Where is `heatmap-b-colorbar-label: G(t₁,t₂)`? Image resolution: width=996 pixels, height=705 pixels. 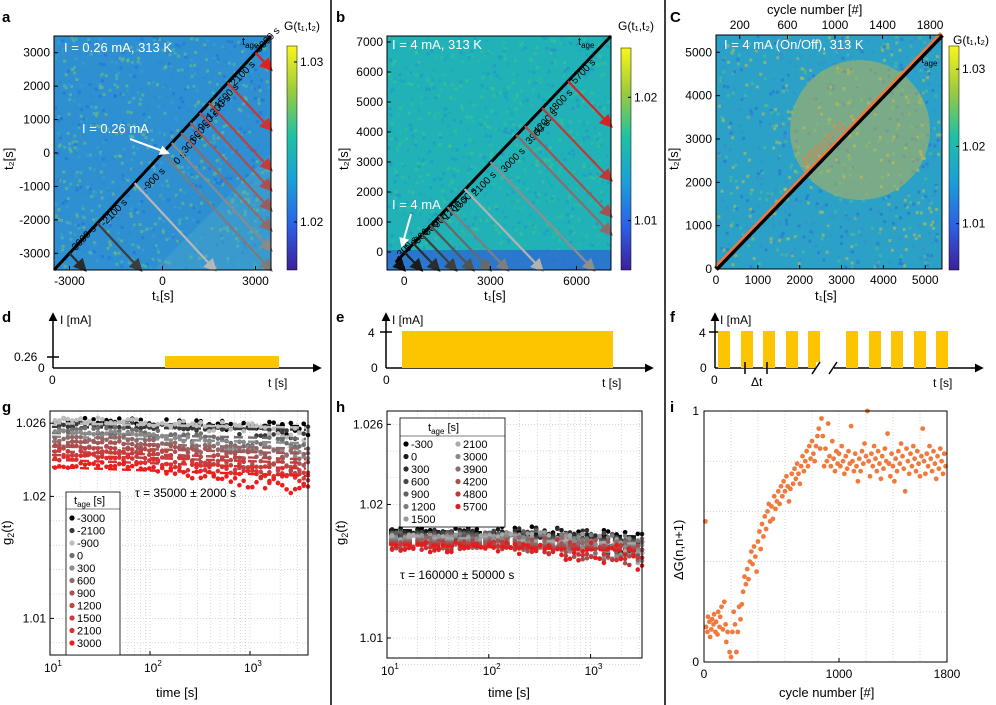 heatmap-b-colorbar-label: G(t₁,t₂) is located at coordinates (636, 26).